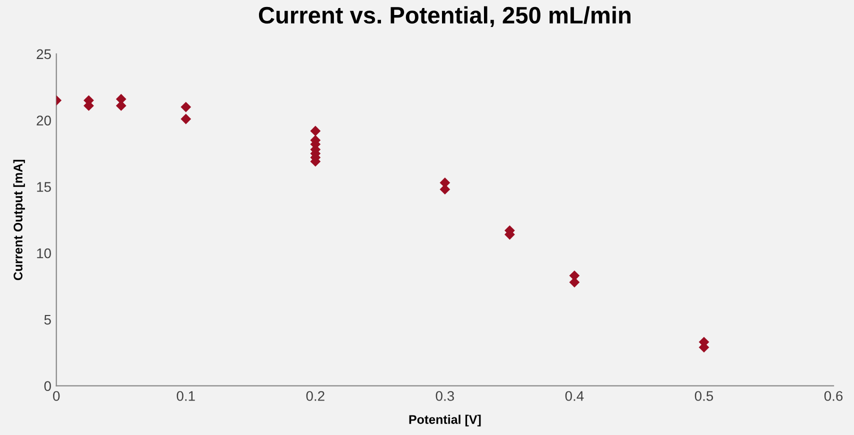  What do you see at coordinates (43, 54) in the screenshot?
I see `y-tick-label: 25` at bounding box center [43, 54].